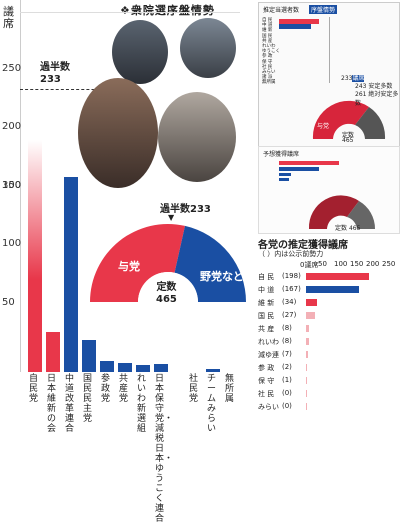 The width and height of the screenshot is (400, 524). I want to click on right-panel-note: （ ）内は公示前勢力, so click(291, 254).